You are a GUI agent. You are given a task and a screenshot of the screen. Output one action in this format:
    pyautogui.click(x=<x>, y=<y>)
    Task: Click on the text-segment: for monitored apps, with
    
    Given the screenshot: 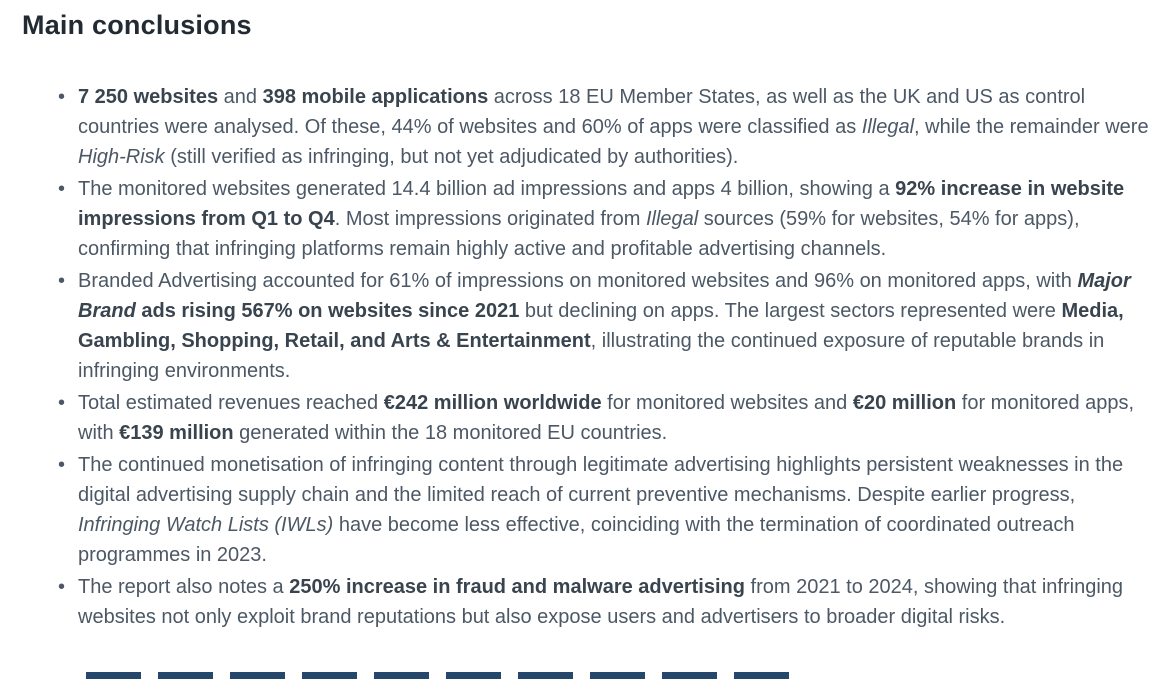 What is the action you would take?
    pyautogui.click(x=606, y=418)
    